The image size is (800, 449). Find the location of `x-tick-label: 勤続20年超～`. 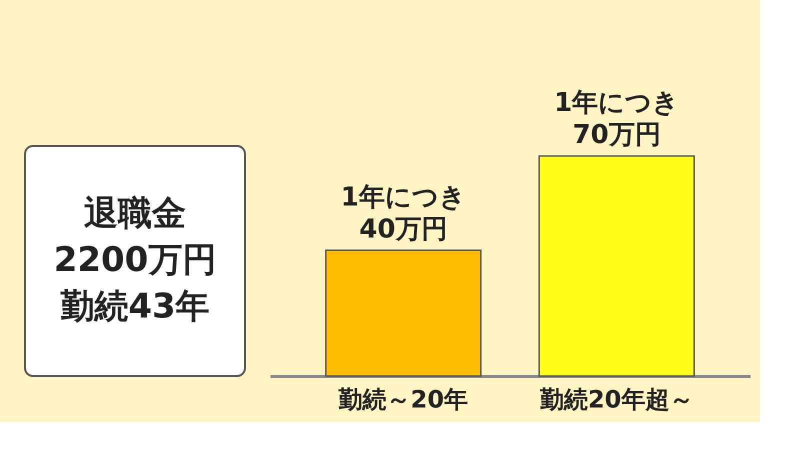

x-tick-label: 勤続20年超～ is located at coordinates (616, 400).